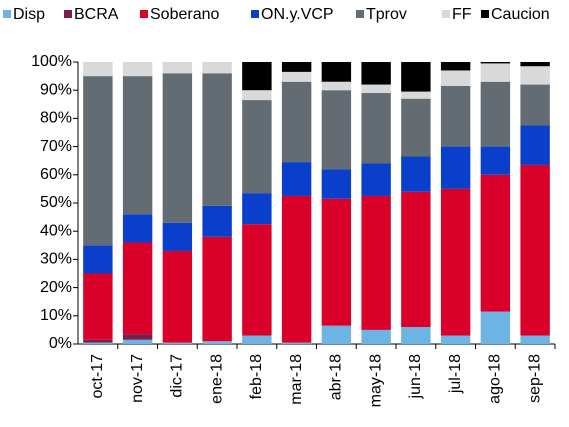 This screenshot has width=569, height=427. Describe the element at coordinates (455, 374) in the screenshot. I see `x-tick-label: jul-18` at that location.